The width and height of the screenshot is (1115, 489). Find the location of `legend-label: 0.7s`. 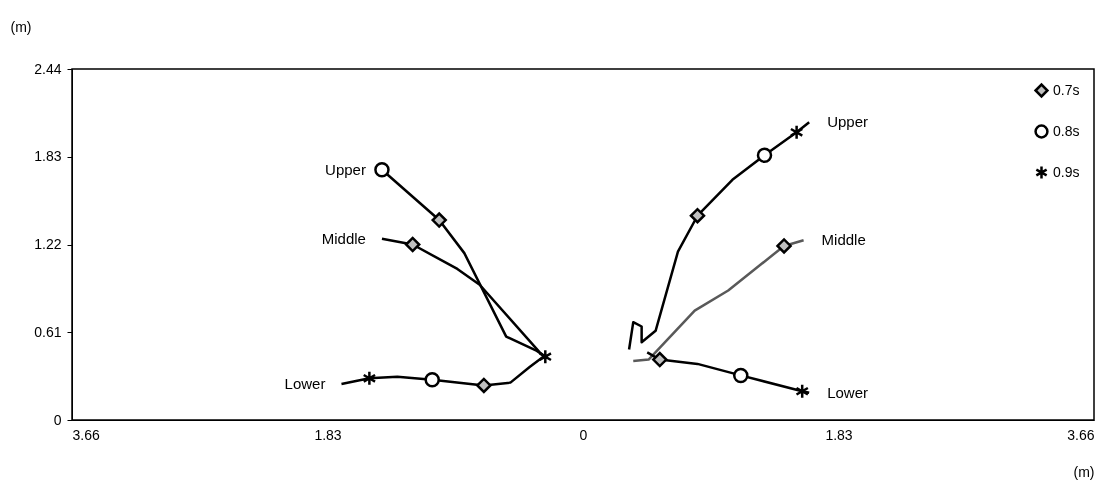

legend-label: 0.7s is located at coordinates (1066, 89).